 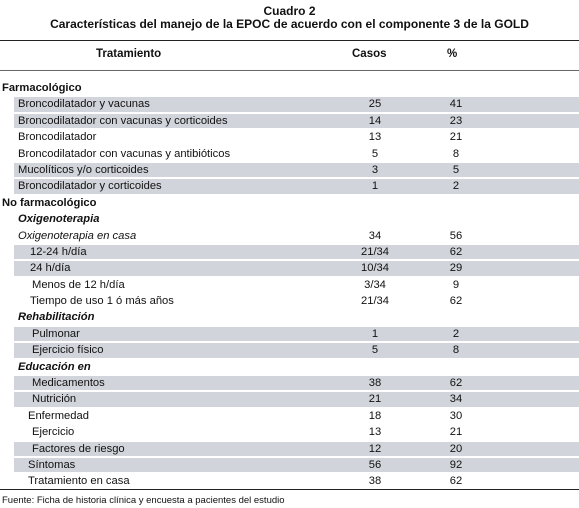 I want to click on percent-cell: 41, so click(x=456, y=104).